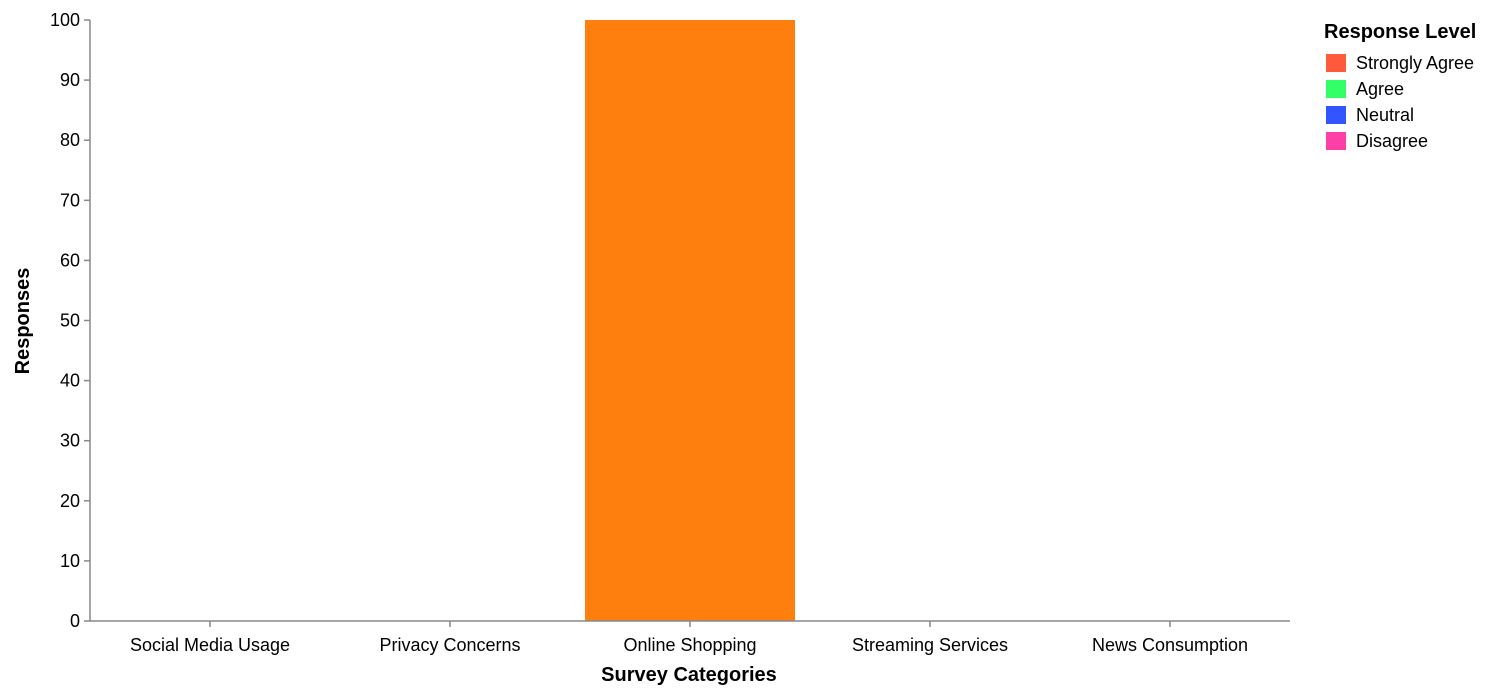 This screenshot has width=1502, height=699. I want to click on x-tick-label: Online Shopping, so click(689, 645).